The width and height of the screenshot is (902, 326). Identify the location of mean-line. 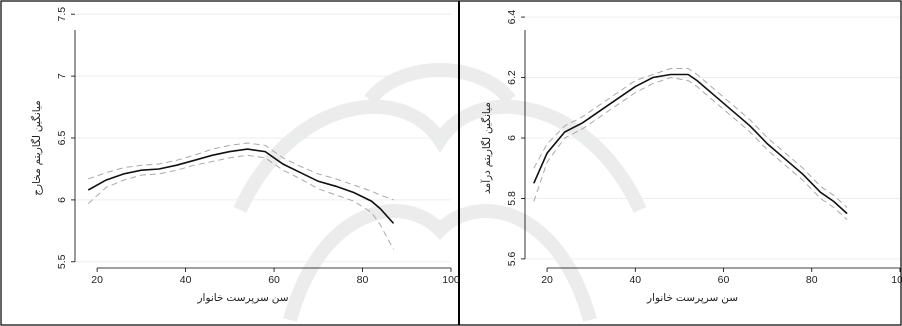
(241, 186).